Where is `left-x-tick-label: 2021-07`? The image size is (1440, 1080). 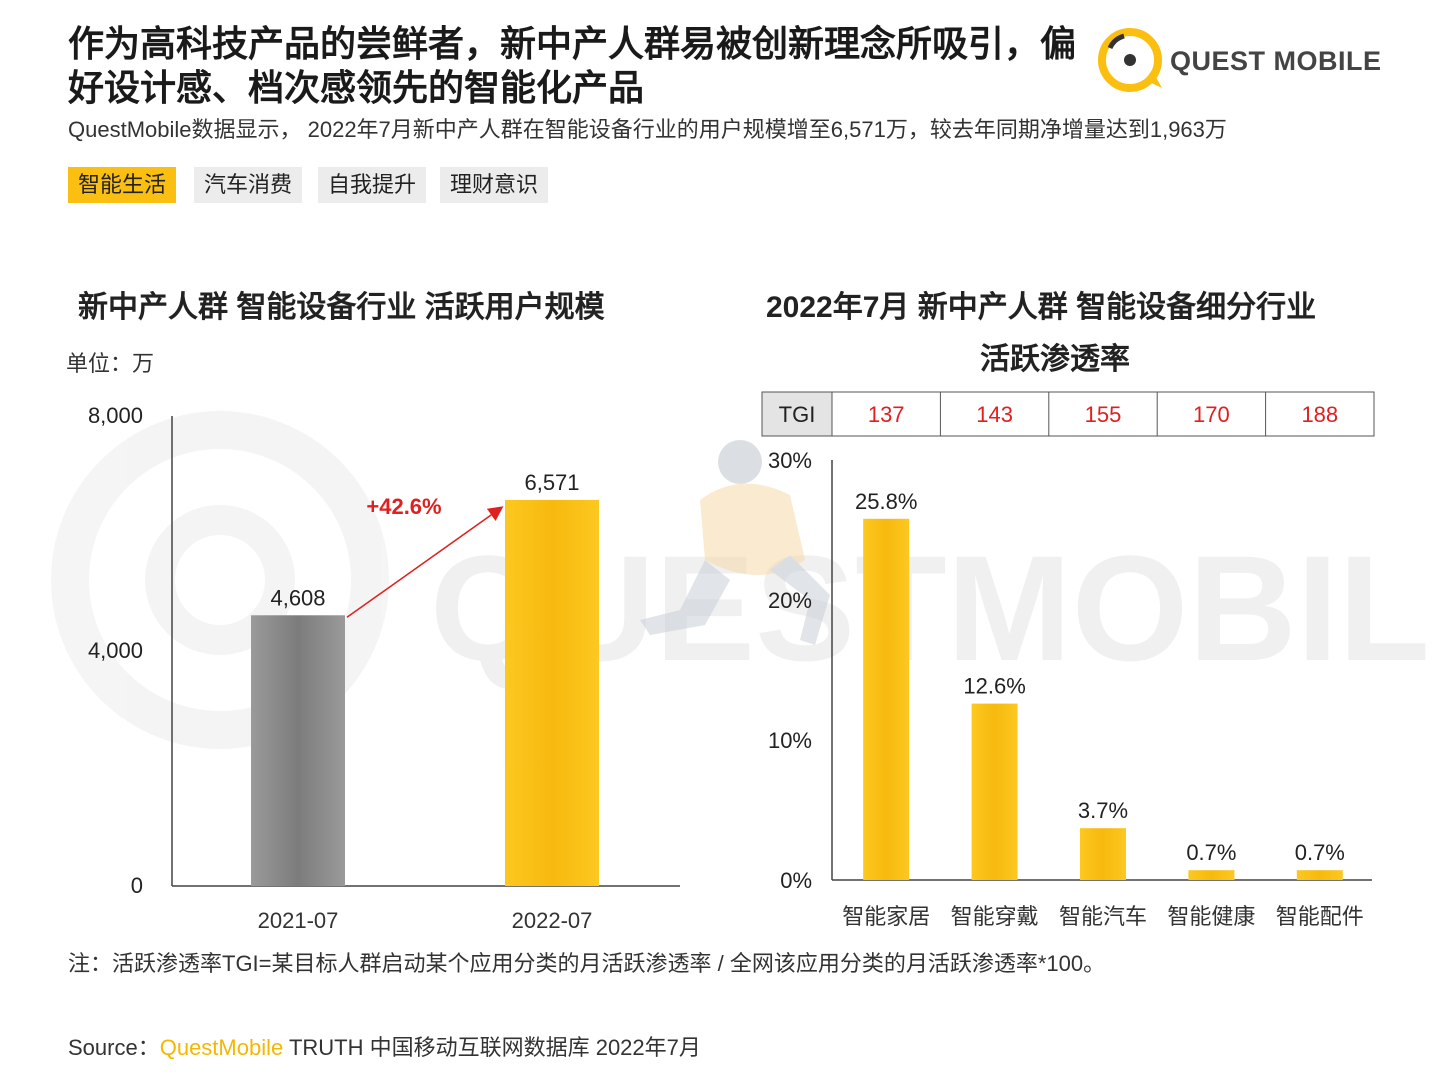 left-x-tick-label: 2021-07 is located at coordinates (298, 920).